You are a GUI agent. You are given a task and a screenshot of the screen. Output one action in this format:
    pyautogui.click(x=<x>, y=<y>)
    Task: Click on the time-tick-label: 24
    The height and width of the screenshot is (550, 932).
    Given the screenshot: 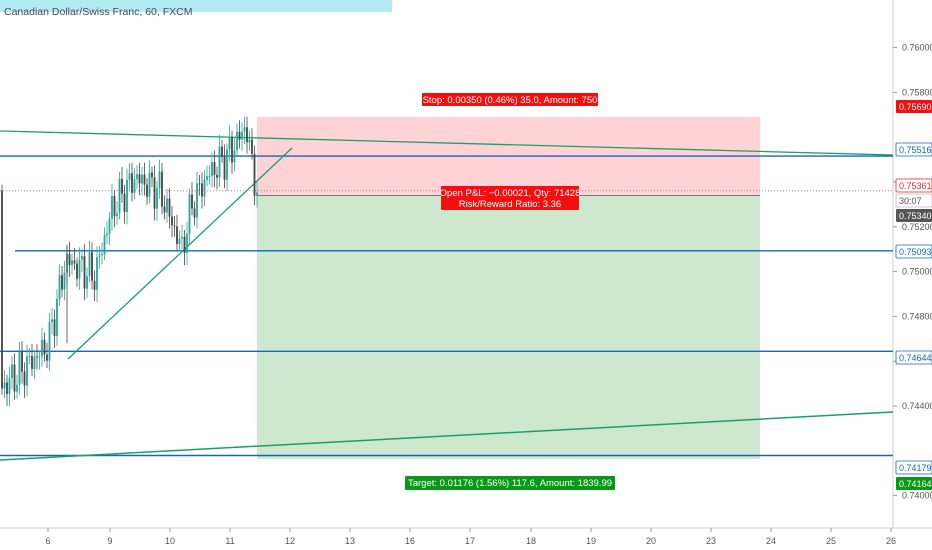 What is the action you would take?
    pyautogui.click(x=771, y=541)
    